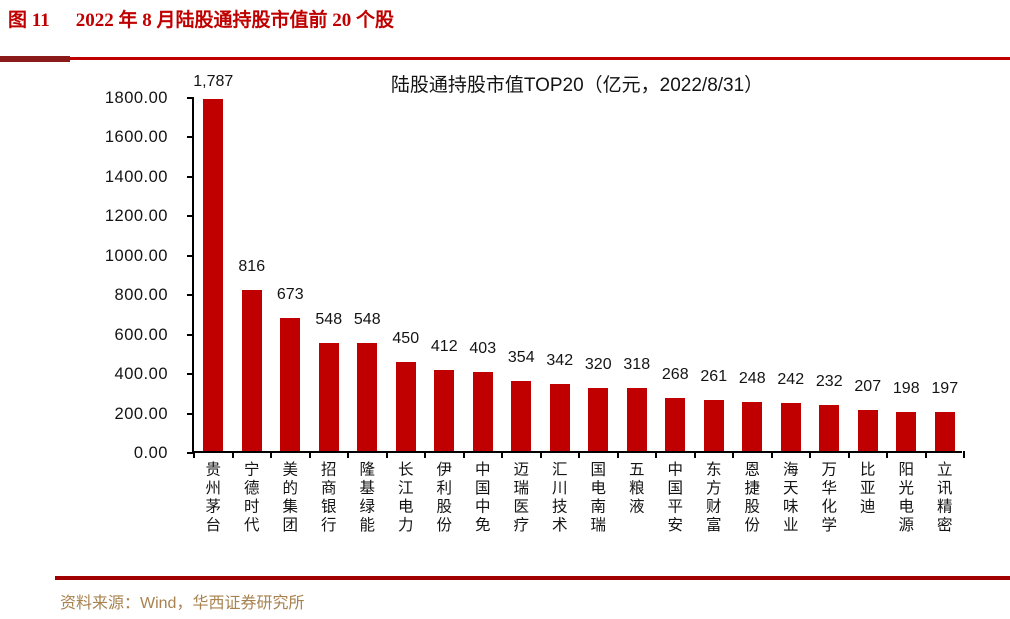  I want to click on source-note: 资料来源：Wind，华西证券研究所, so click(182, 603).